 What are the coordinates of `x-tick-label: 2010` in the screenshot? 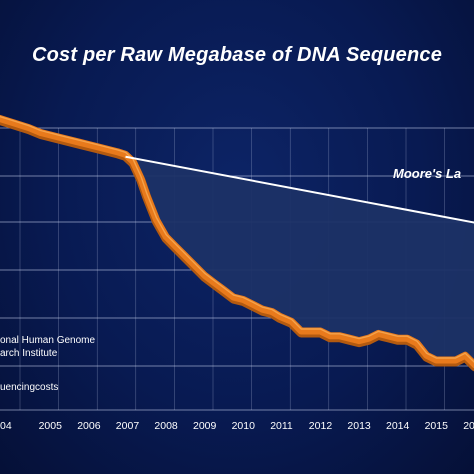 It's located at (244, 426).